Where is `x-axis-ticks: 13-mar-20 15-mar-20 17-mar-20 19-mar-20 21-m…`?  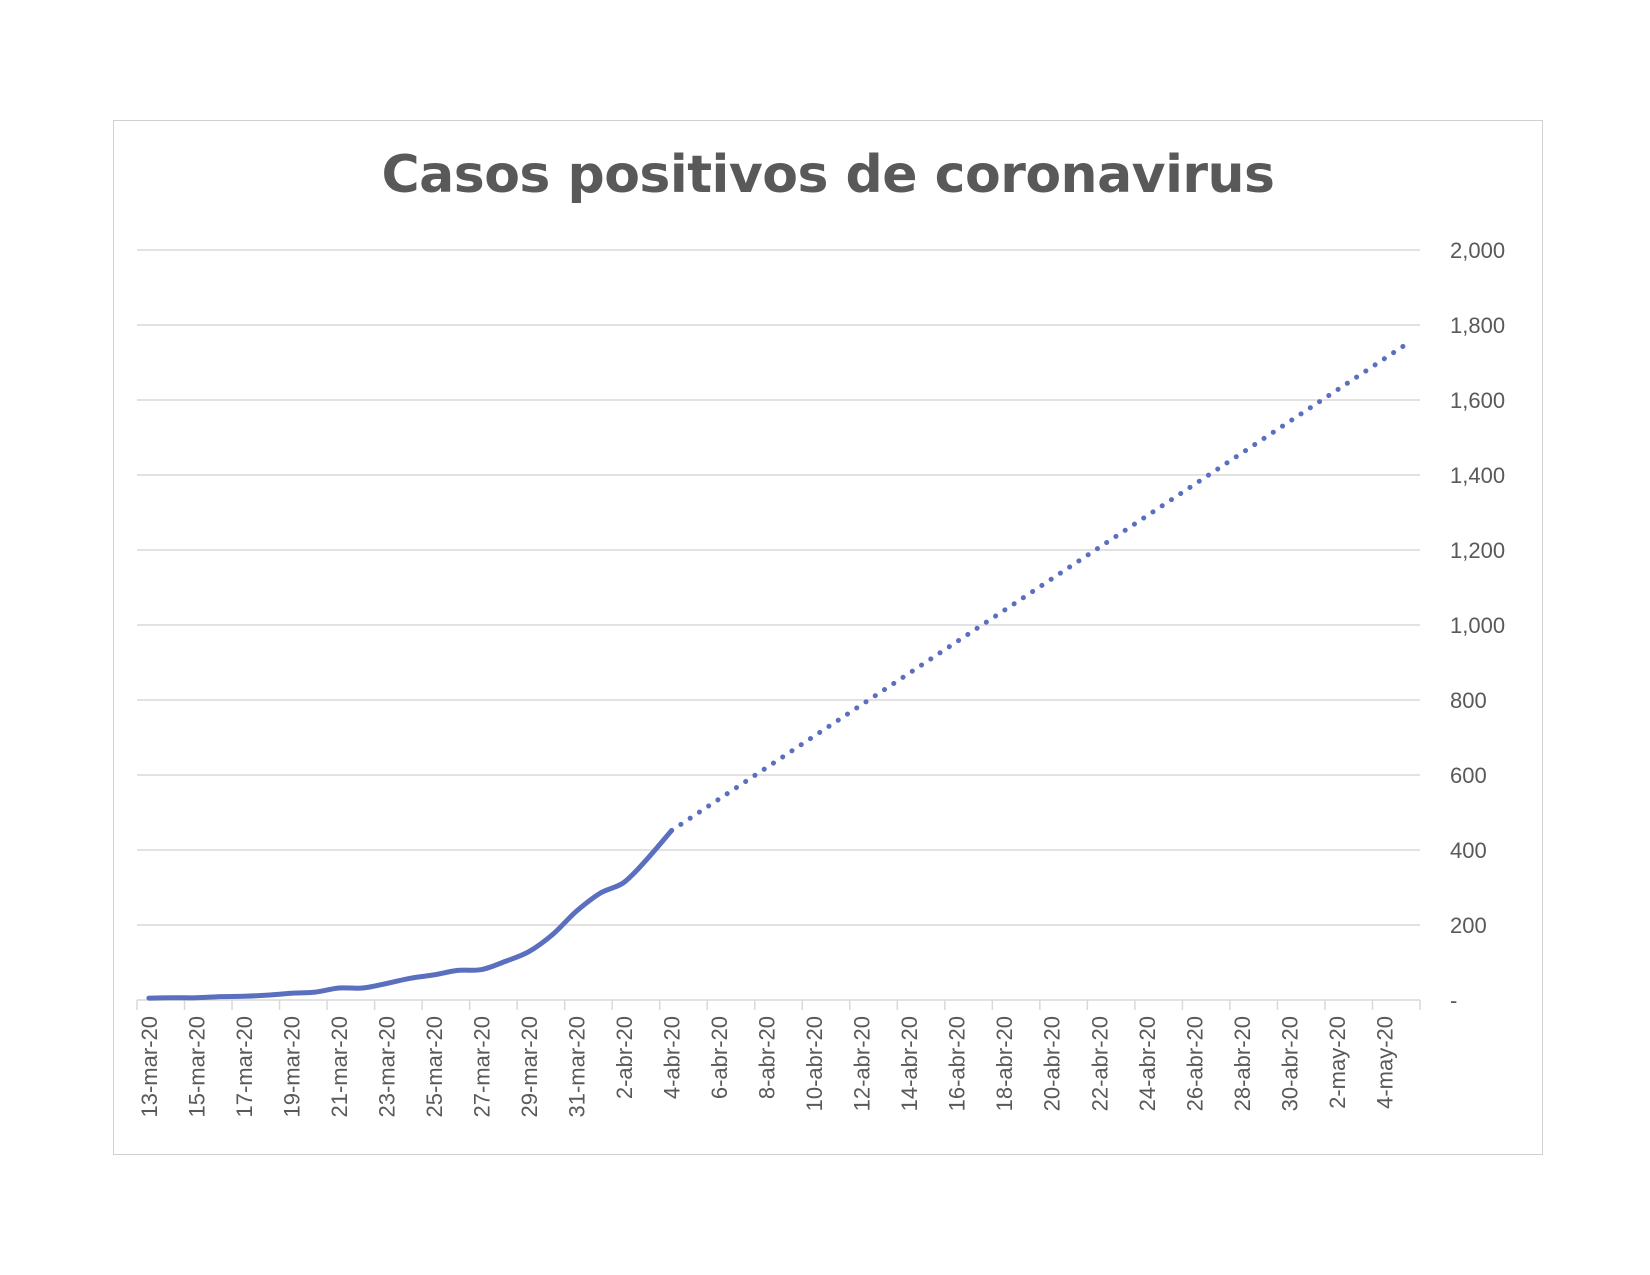
x-axis-ticks: 13-mar-20 15-mar-20 17-mar-20 19-mar-20 21-m… is located at coordinates (767, 1066).